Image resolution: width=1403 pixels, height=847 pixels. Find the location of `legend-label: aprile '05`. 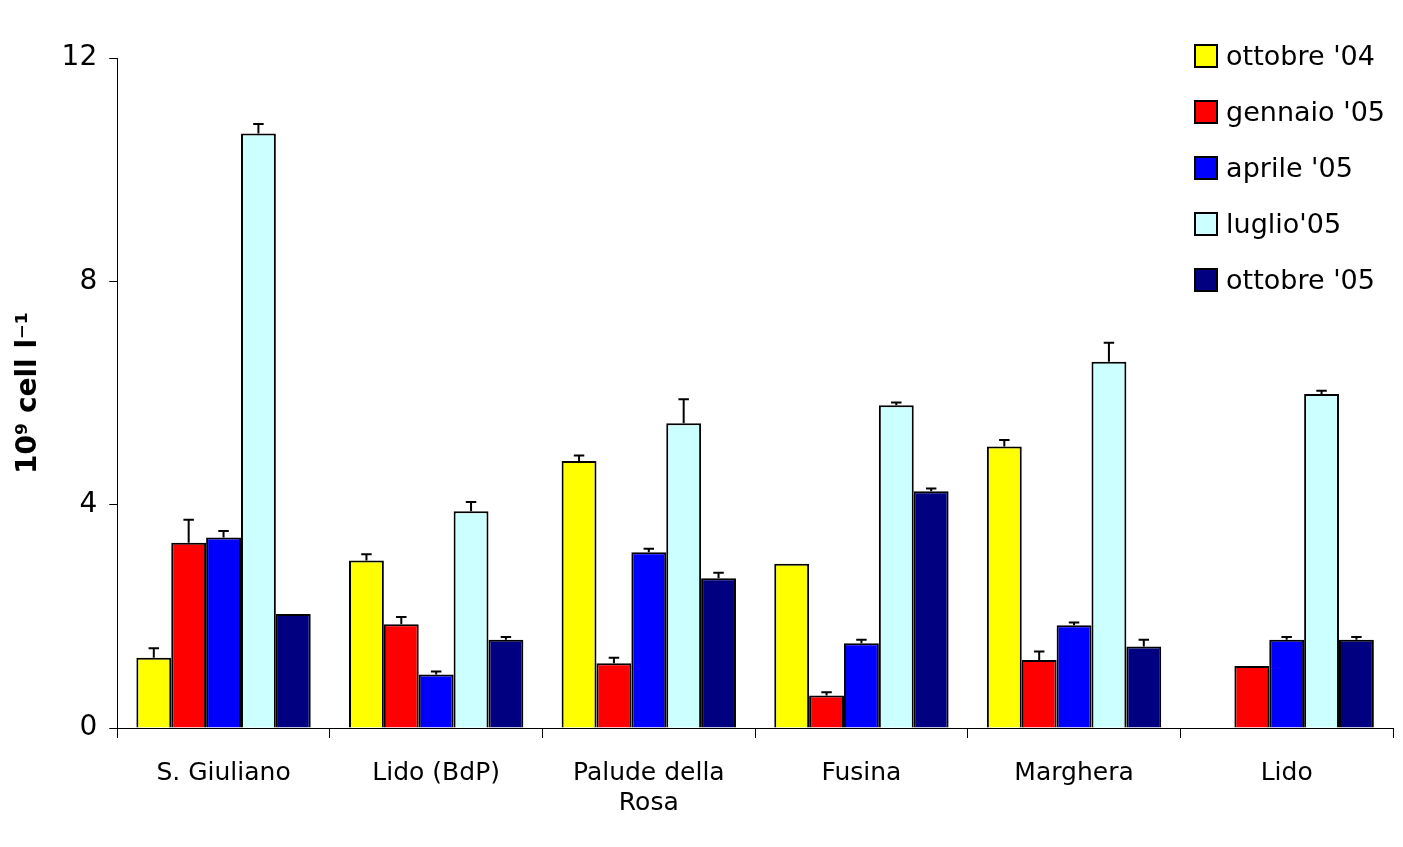

legend-label: aprile '05 is located at coordinates (1289, 168).